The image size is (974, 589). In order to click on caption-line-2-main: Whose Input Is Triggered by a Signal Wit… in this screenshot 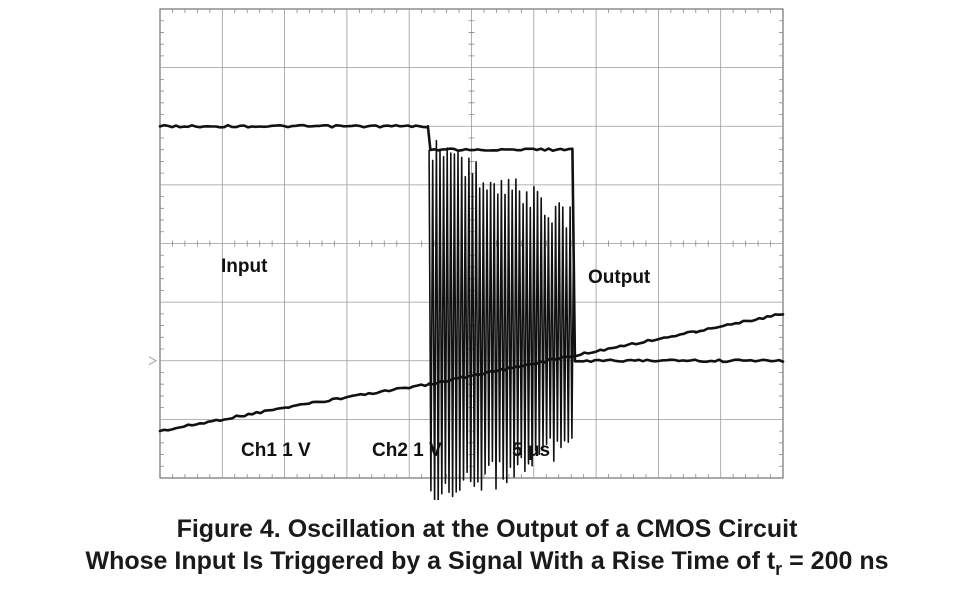, I will do `click(430, 561)`.